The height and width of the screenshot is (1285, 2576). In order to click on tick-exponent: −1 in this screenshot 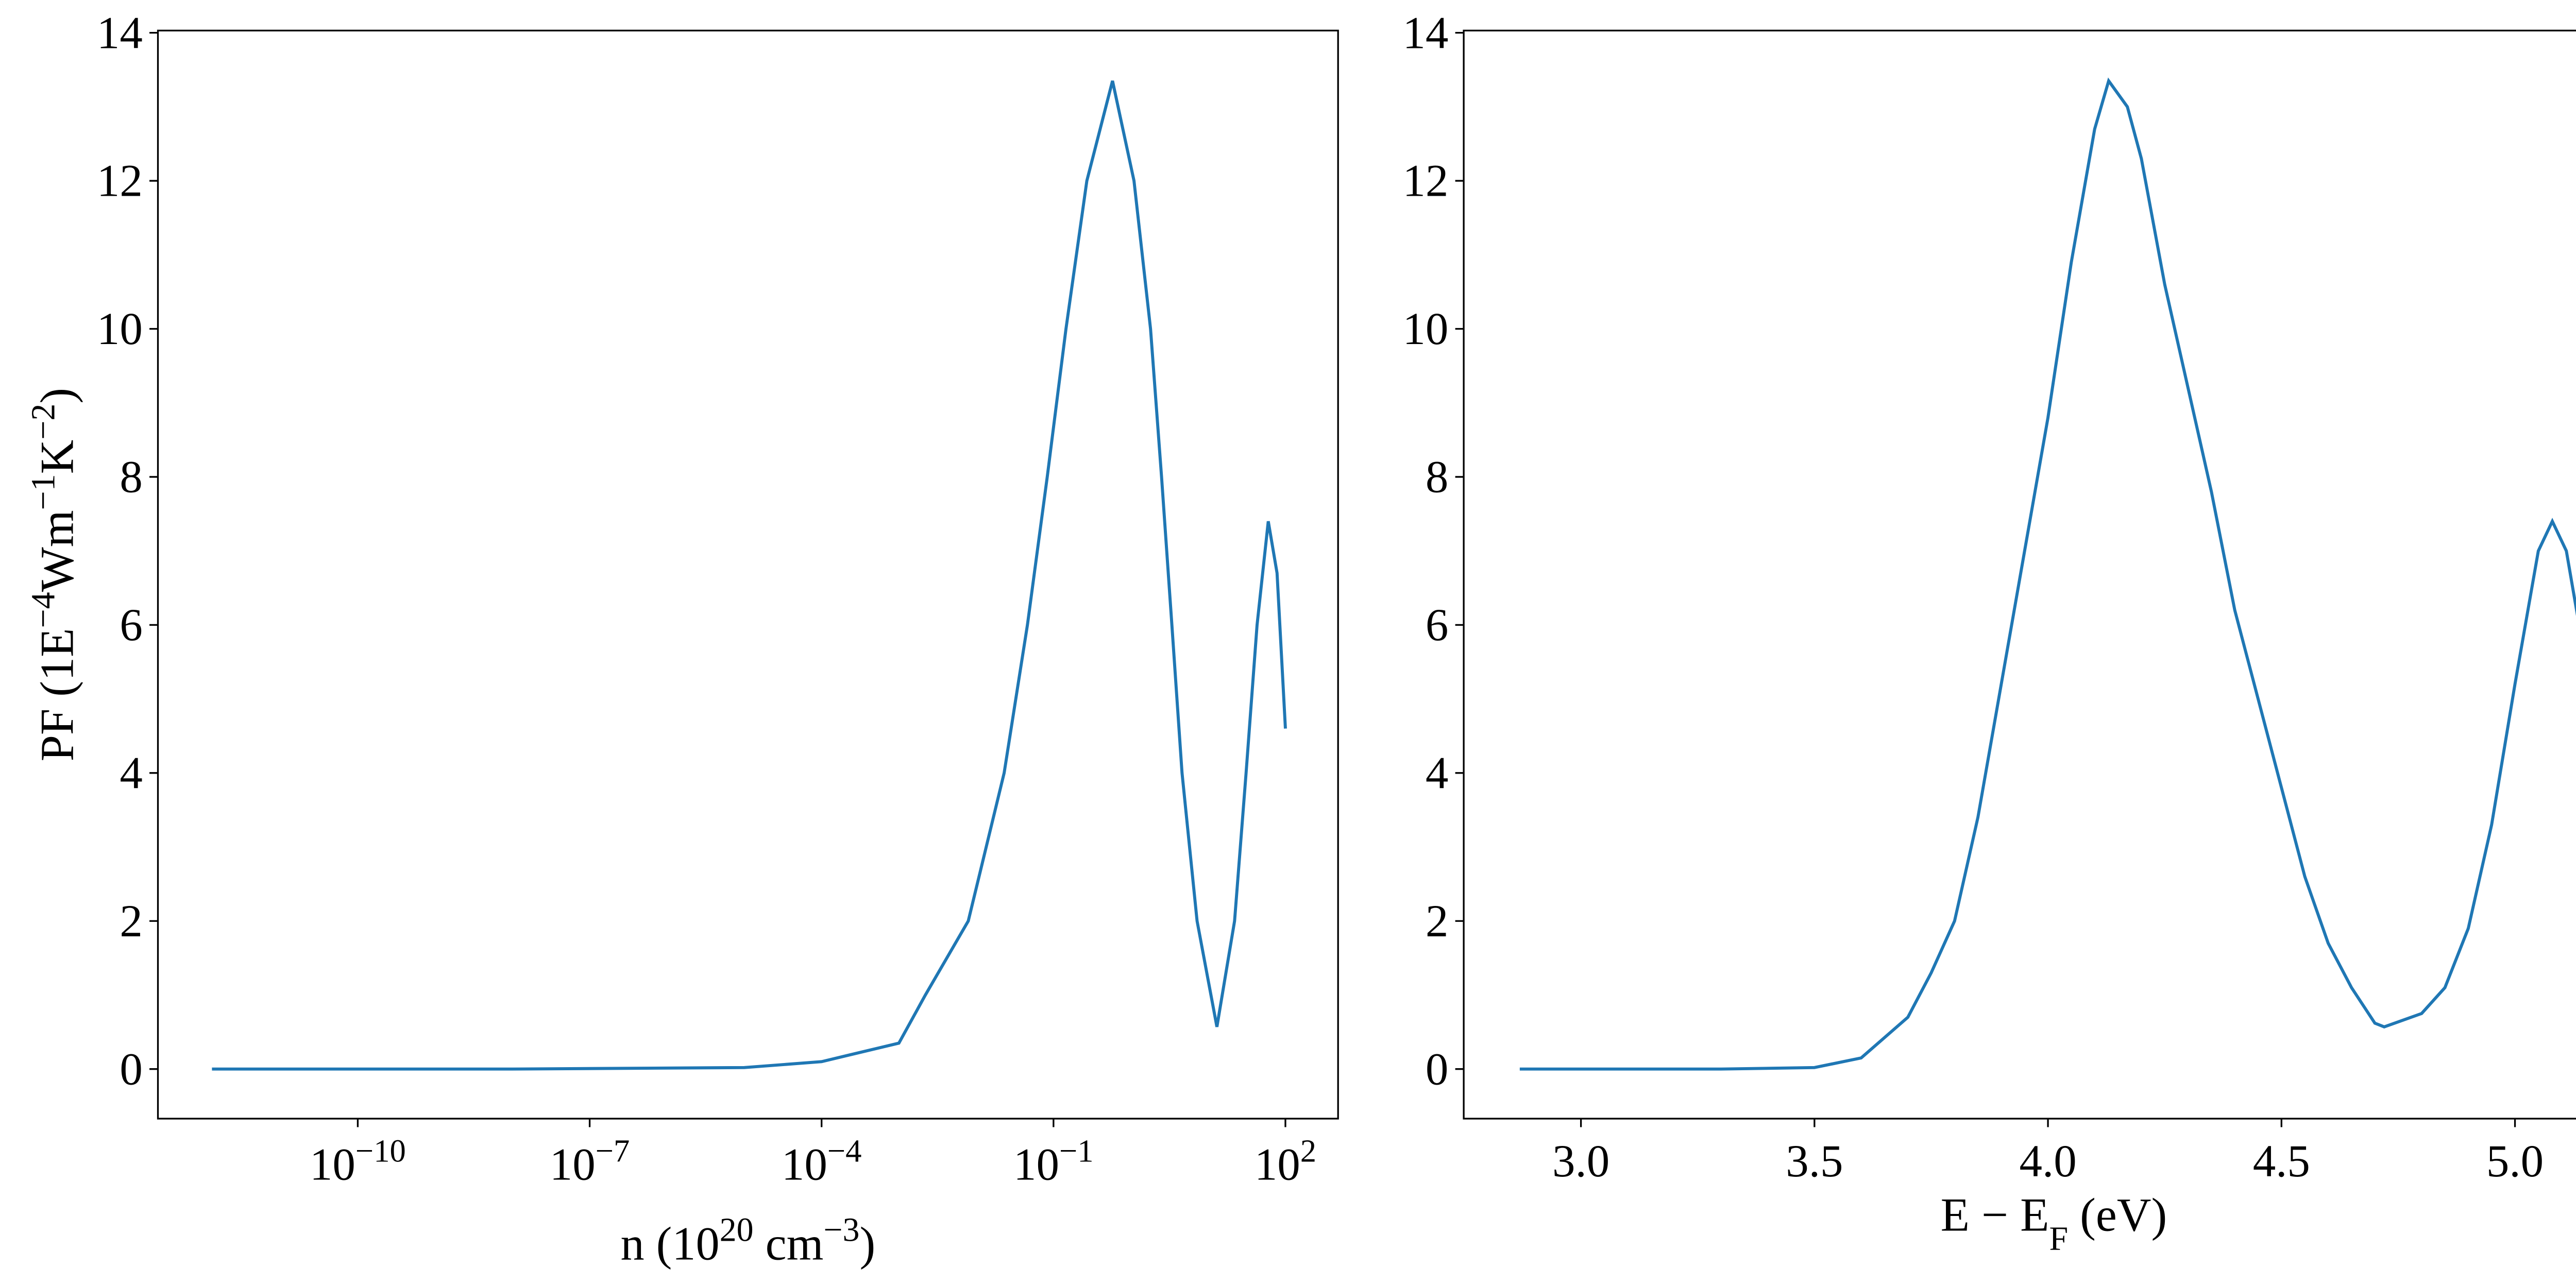, I will do `click(1076, 1151)`.